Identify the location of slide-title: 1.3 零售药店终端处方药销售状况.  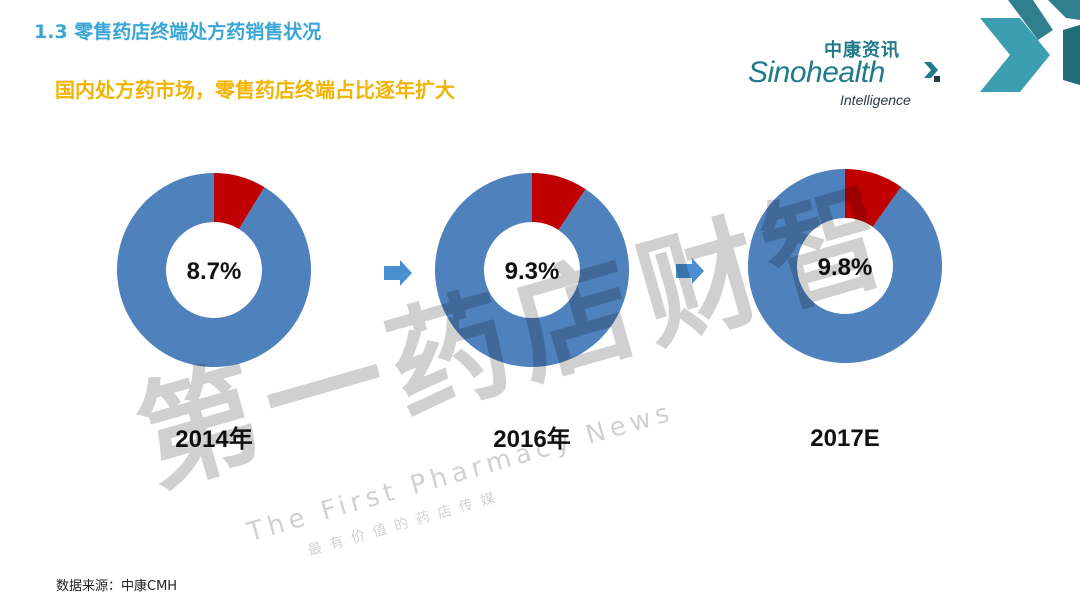
(178, 32).